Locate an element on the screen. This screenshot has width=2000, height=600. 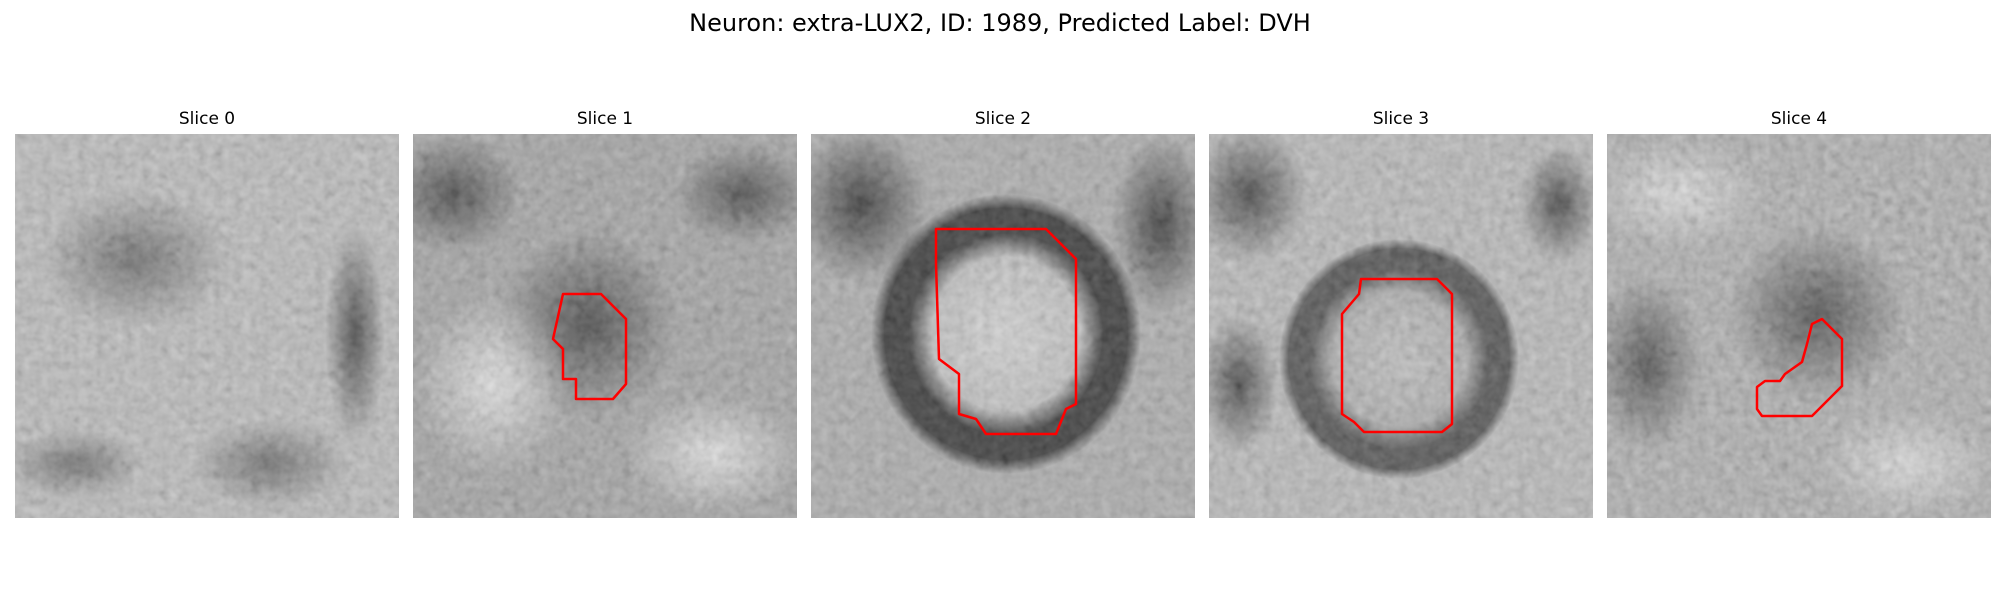
slice-panel-0: Slice 0 is located at coordinates (207, 313).